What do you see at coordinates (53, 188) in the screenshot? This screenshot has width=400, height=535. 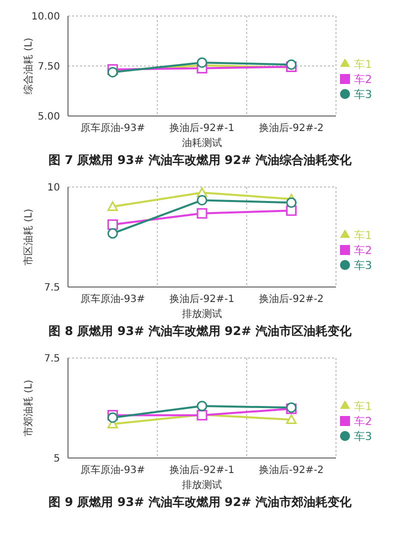 I see `y-tick-label: 10` at bounding box center [53, 188].